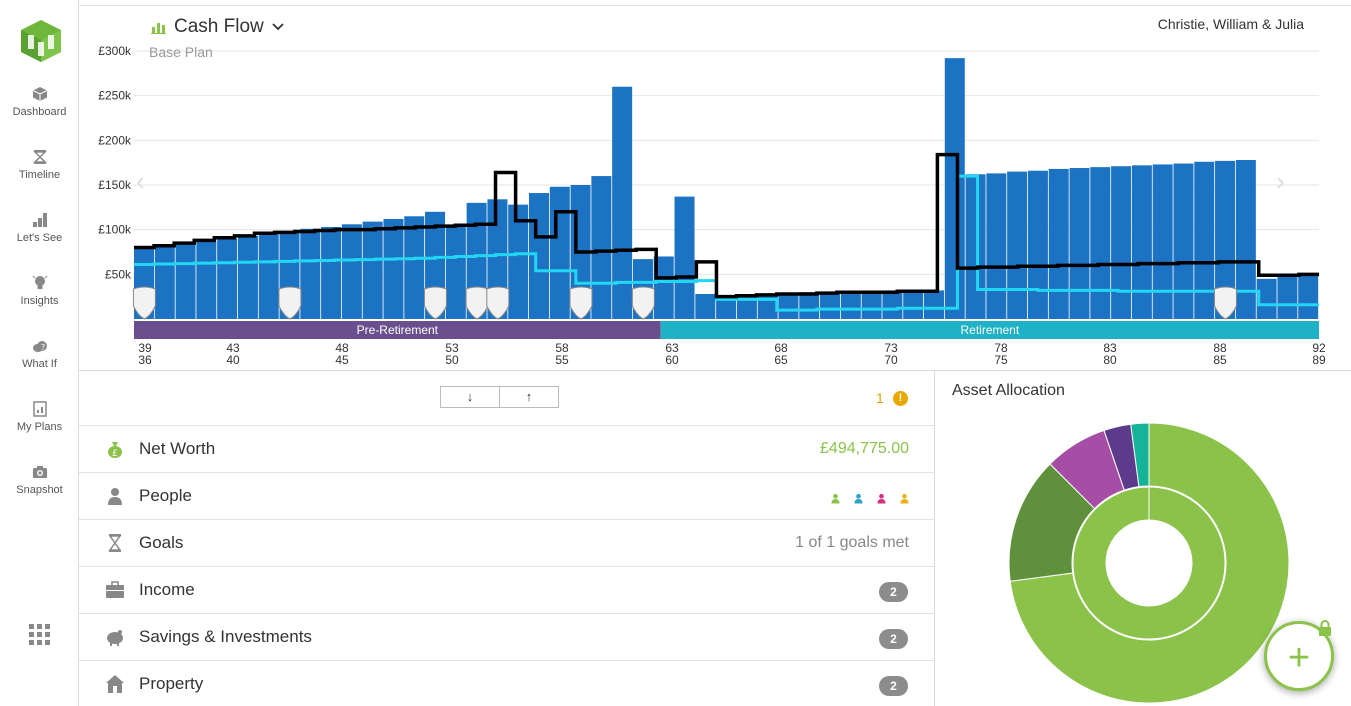 The width and height of the screenshot is (1351, 706). I want to click on x-tick-label: 63, so click(672, 348).